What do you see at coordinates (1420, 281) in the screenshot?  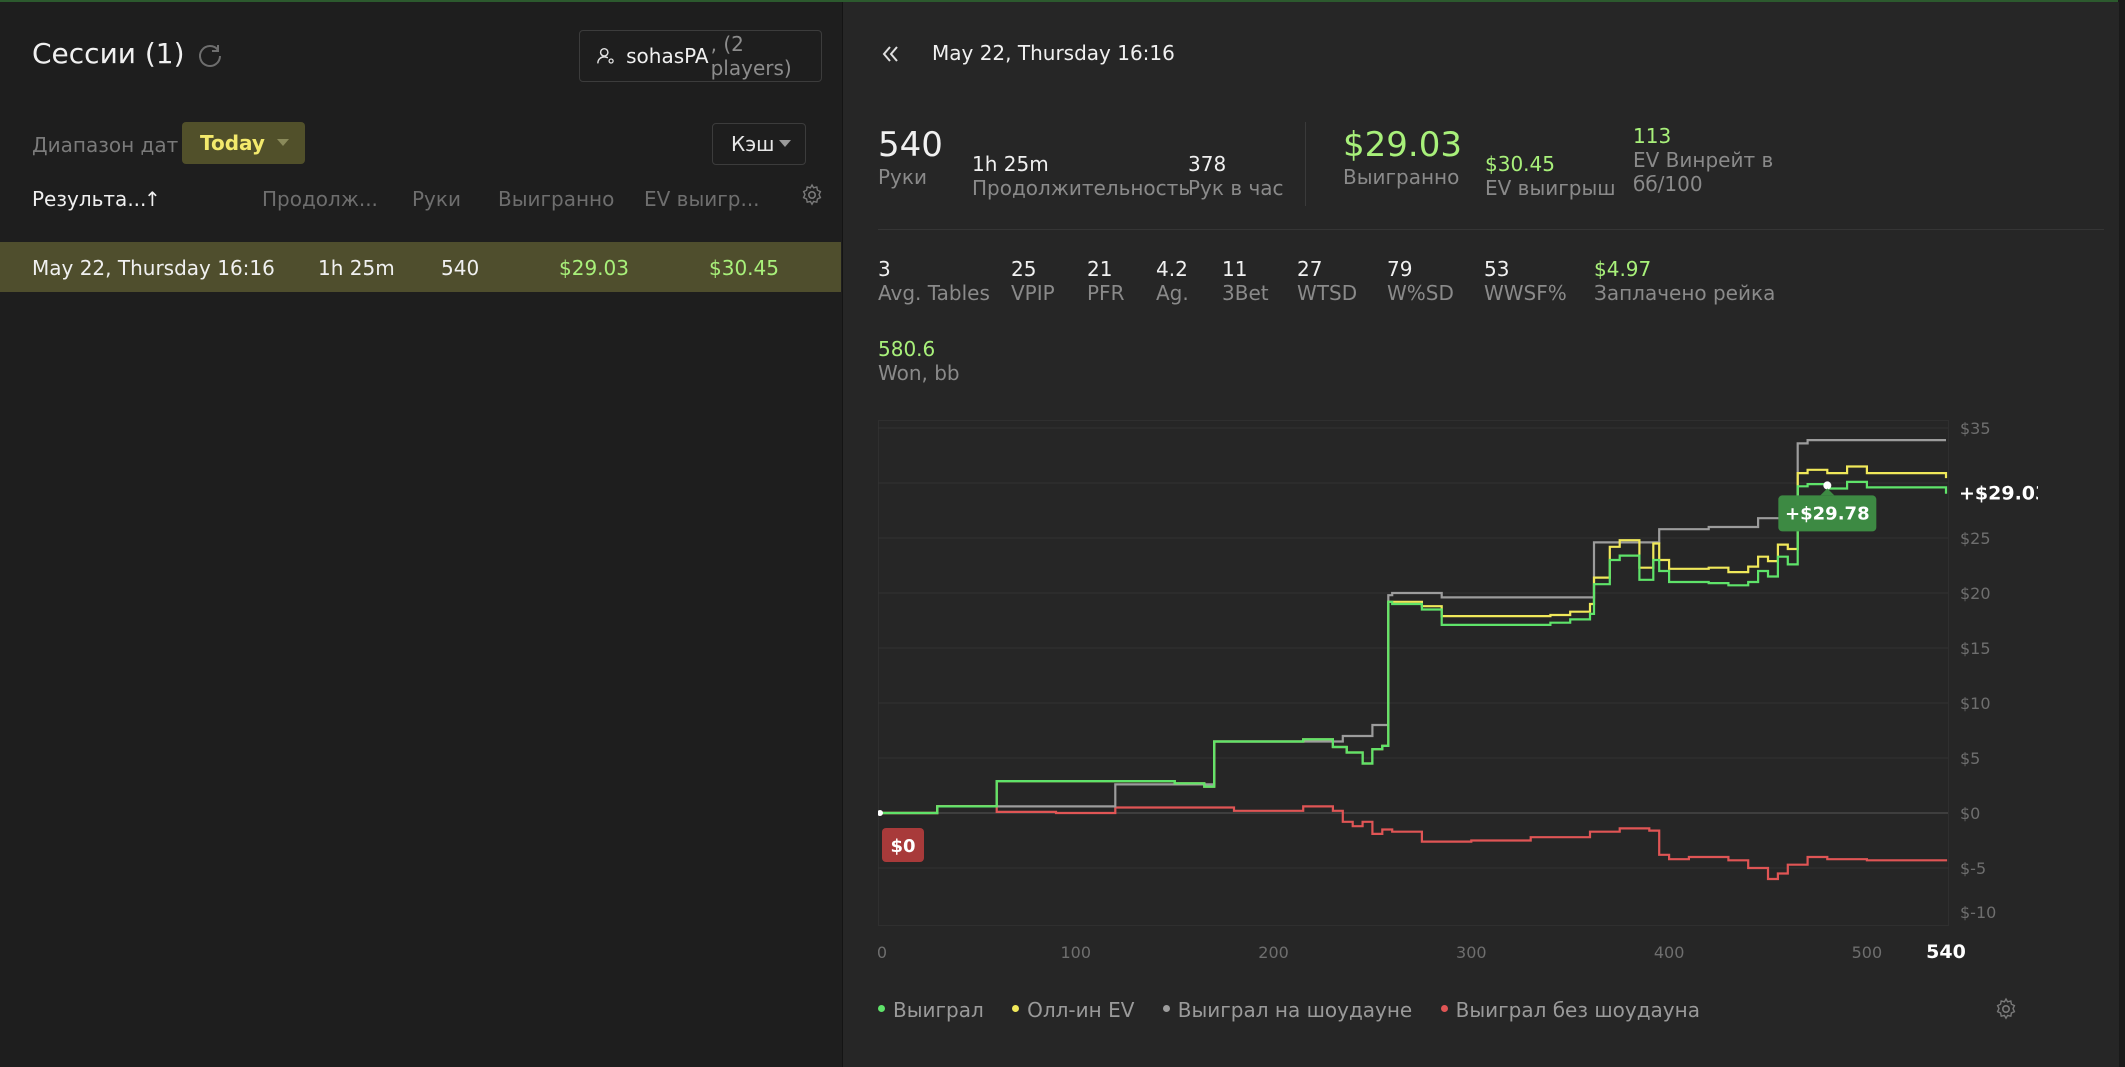 I see `stat-wsd: 79 W%SD` at bounding box center [1420, 281].